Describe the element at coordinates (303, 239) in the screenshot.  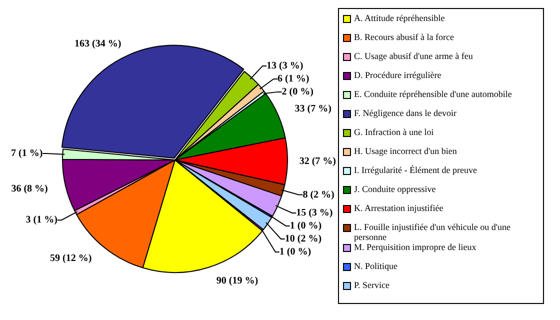
I see `data-label: 10 (2 %)` at that location.